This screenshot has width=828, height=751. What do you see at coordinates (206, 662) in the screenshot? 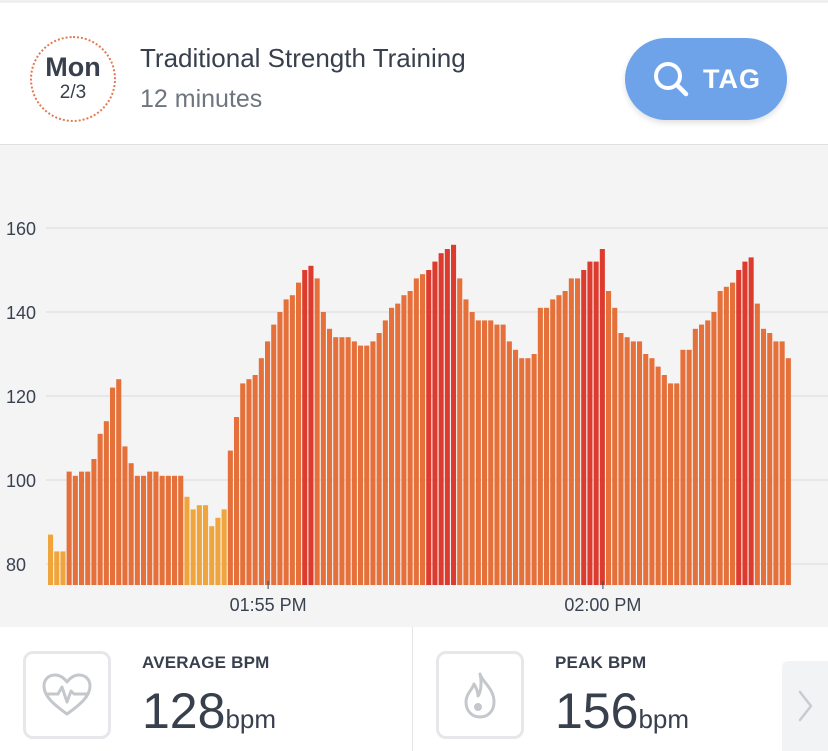
I see `average-bpm-label: AVERAGE BPM` at bounding box center [206, 662].